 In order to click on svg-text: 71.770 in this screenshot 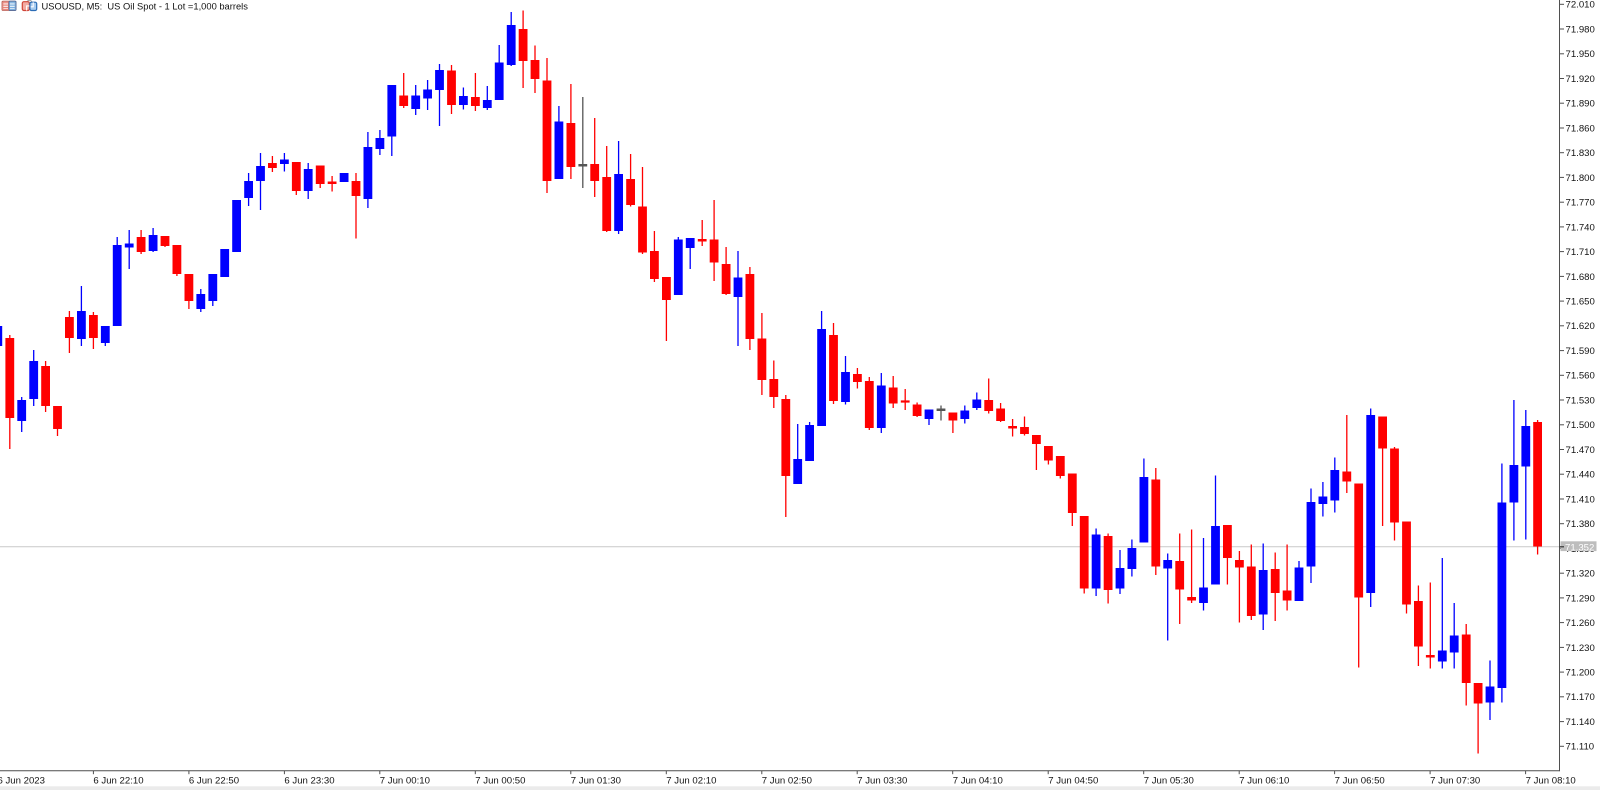, I will do `click(1580, 203)`.